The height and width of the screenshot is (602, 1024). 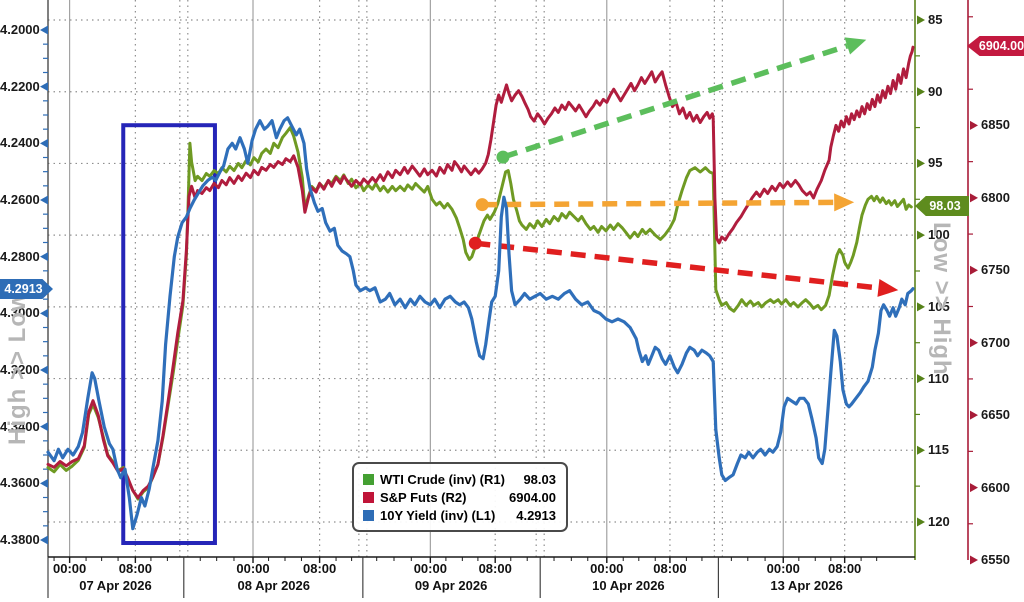 I want to click on wti-axis-tick-label: 115, so click(x=938, y=450).